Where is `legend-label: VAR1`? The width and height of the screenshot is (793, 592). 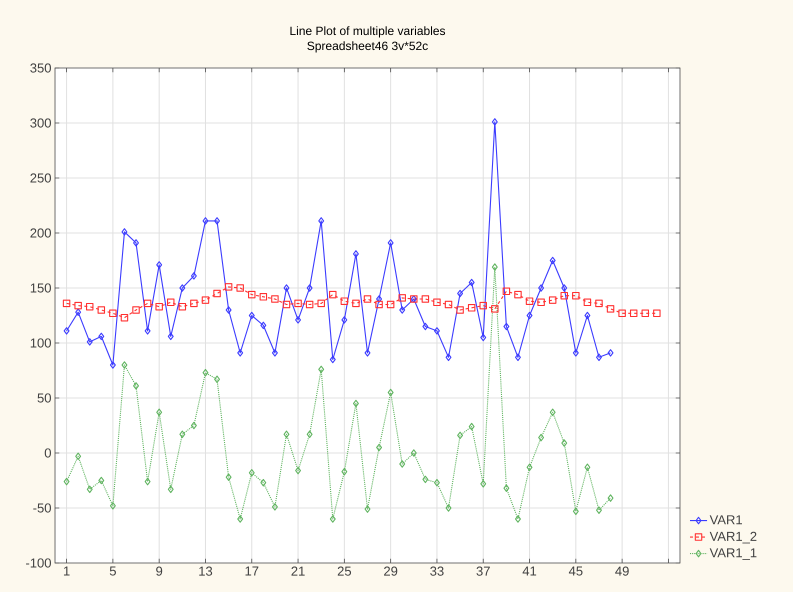
legend-label: VAR1 is located at coordinates (726, 519).